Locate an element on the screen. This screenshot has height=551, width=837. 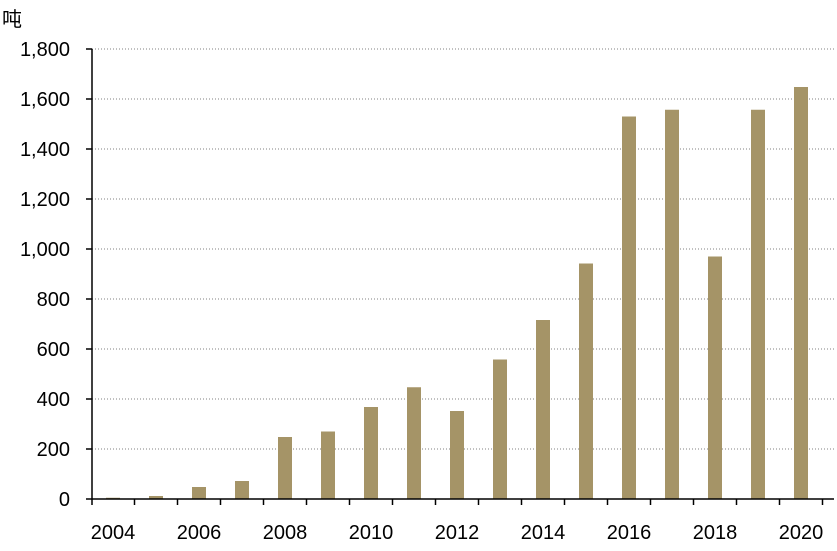
bar-2012 is located at coordinates (457, 455).